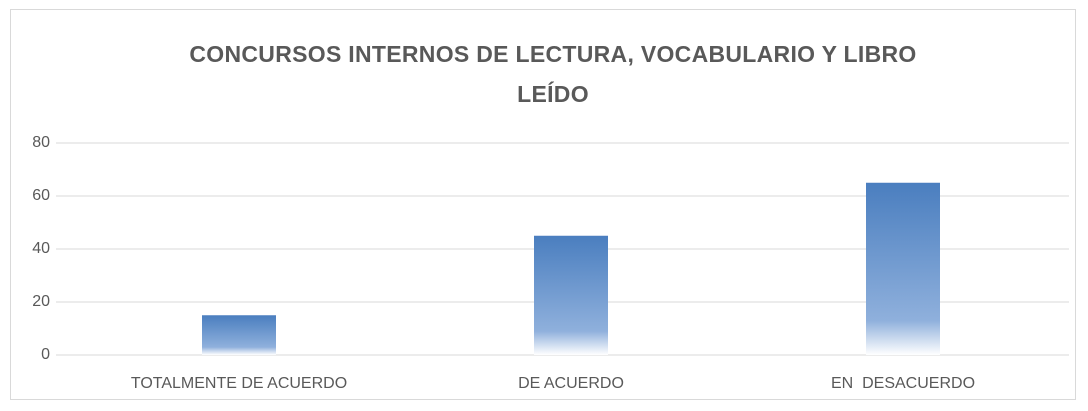 The image size is (1088, 411). I want to click on x-tick-label: DE ACUERDO, so click(571, 383).